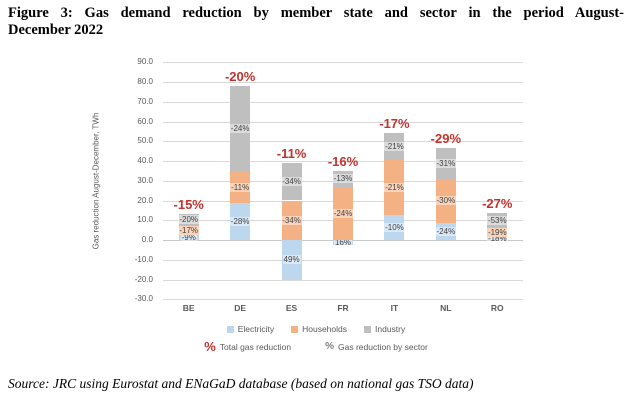 The image size is (632, 409). I want to click on figure-title-line2: December 2022, so click(56, 30).